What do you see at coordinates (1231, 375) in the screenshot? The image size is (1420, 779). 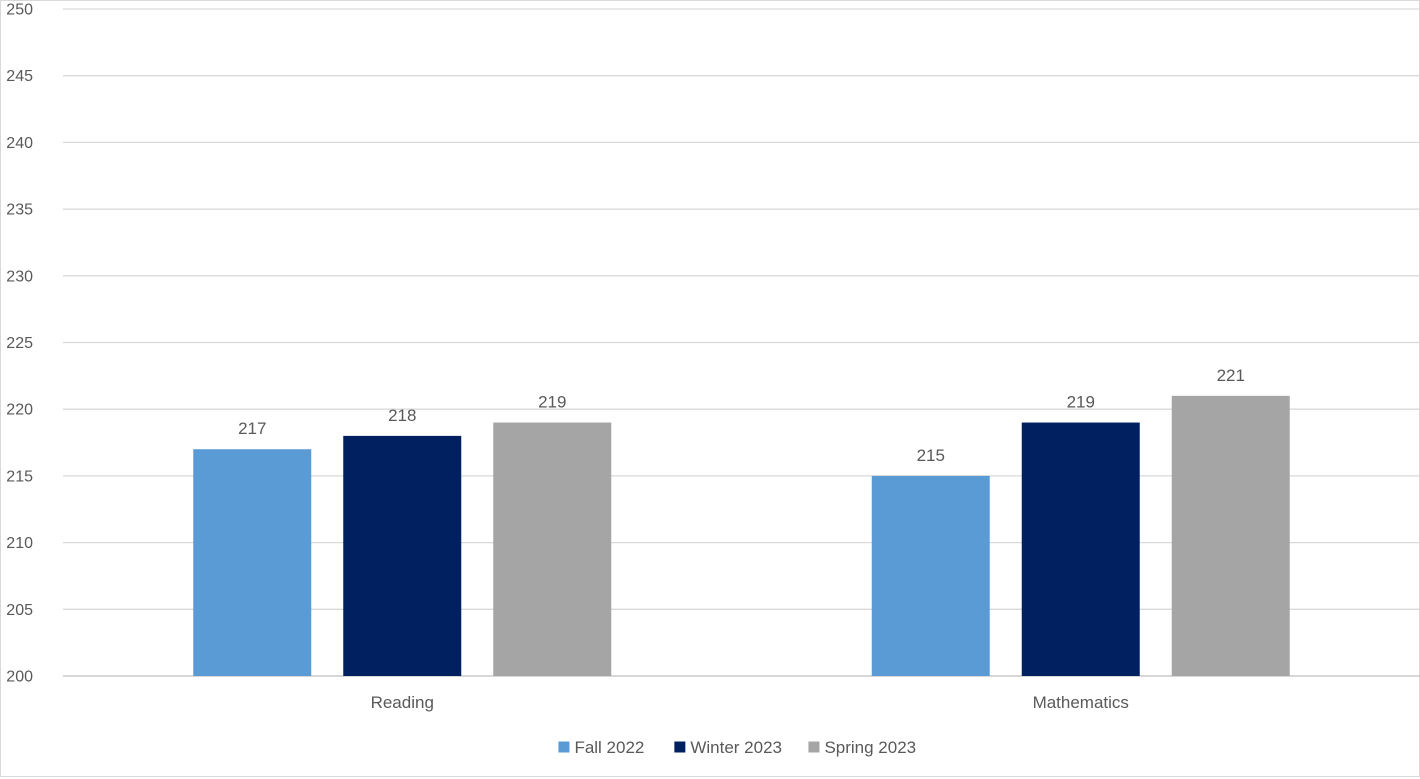 I see `data-label: 221` at bounding box center [1231, 375].